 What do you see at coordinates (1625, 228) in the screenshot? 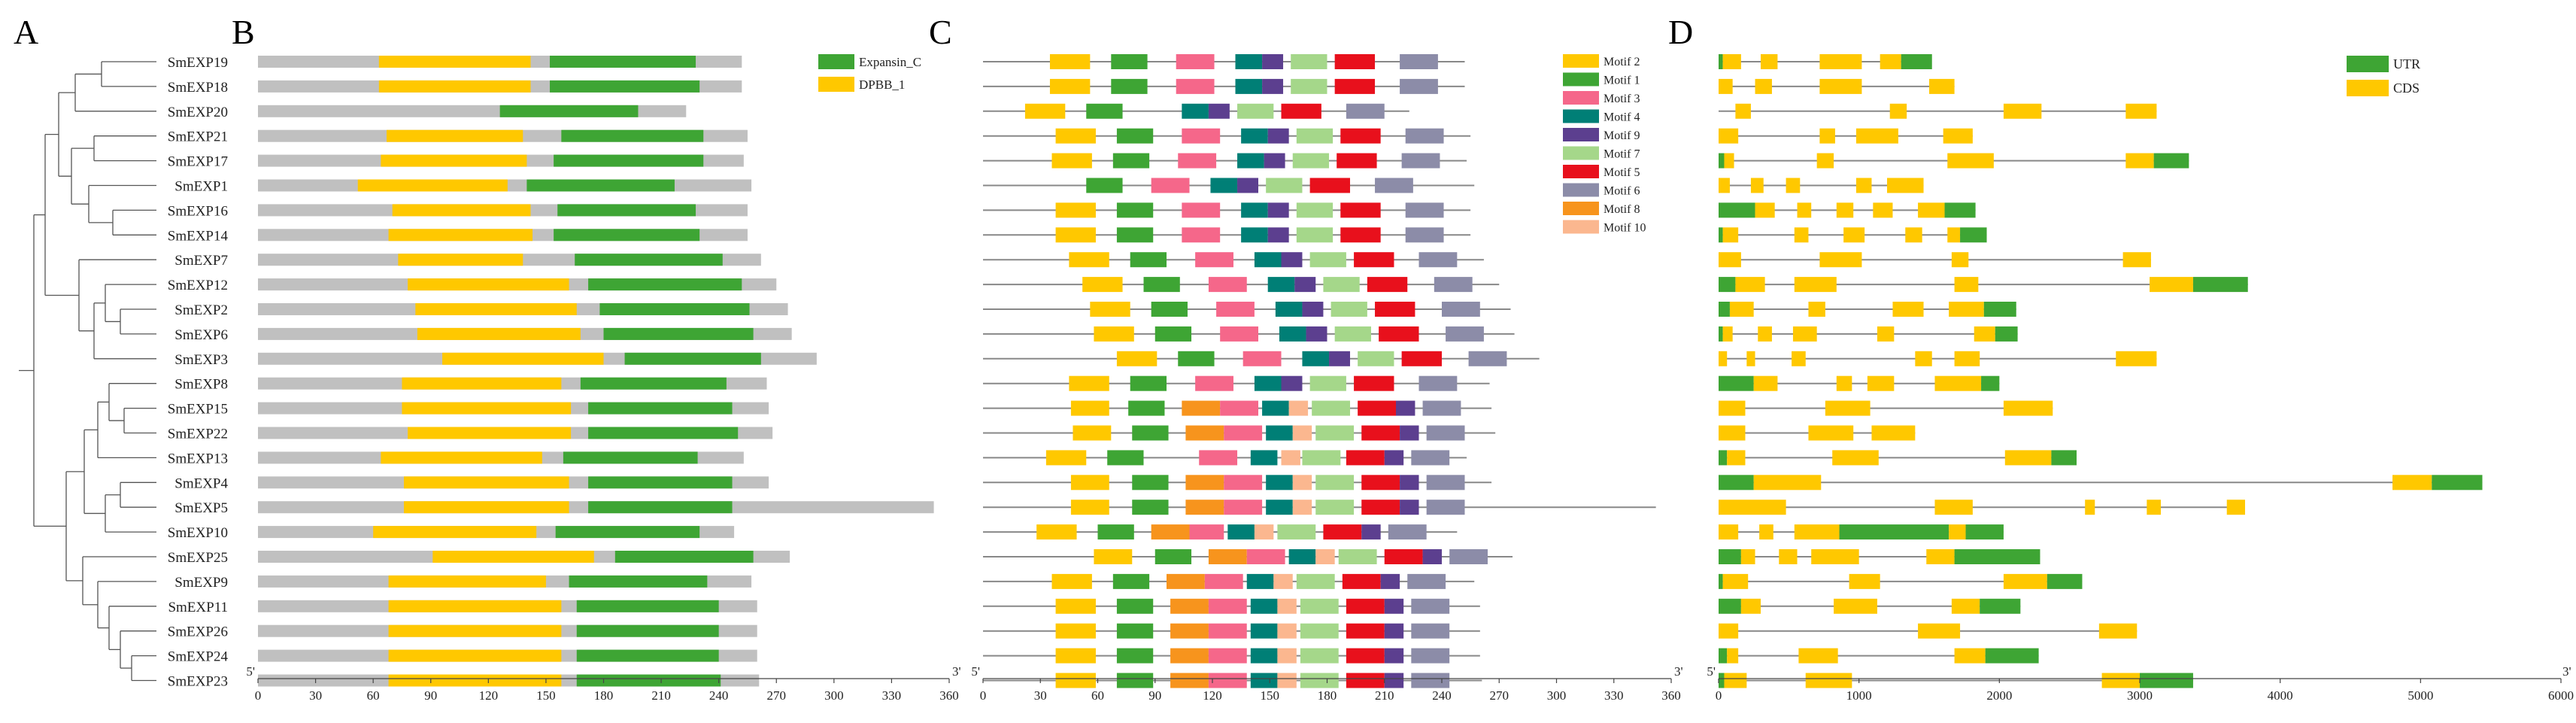
I see `legend-label: Motif 10` at bounding box center [1625, 228].